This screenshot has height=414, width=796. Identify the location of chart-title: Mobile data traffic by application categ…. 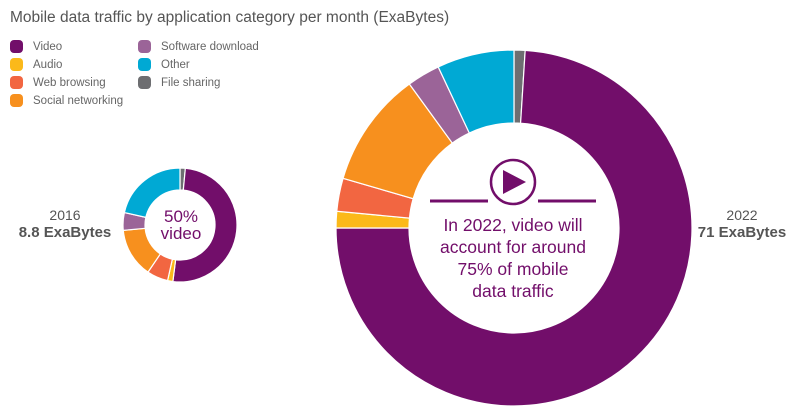
(230, 17).